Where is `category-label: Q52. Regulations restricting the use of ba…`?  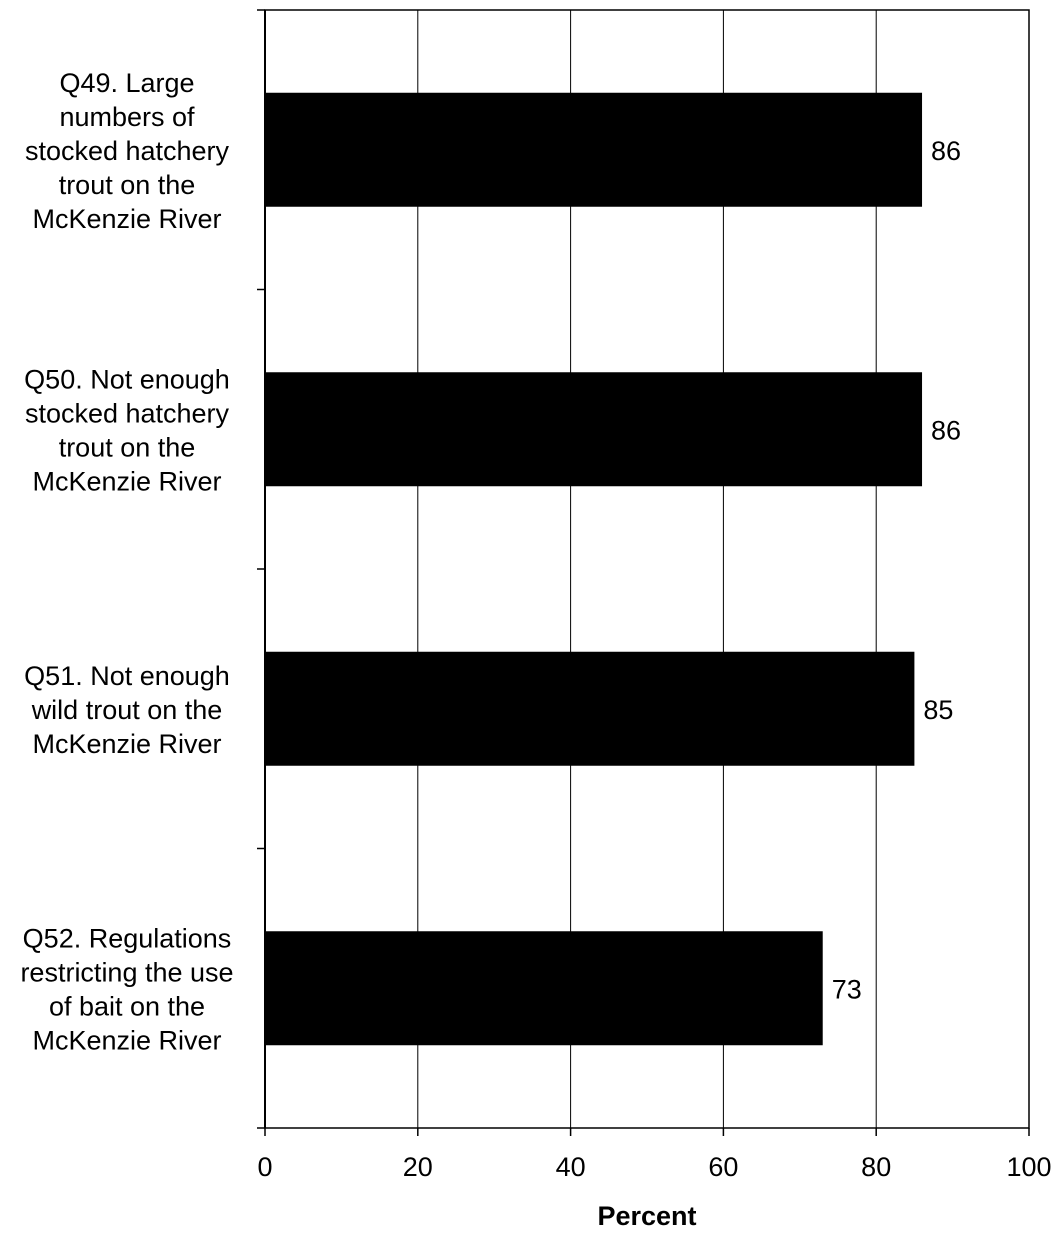
category-label: Q52. Regulations restricting the use of ba… is located at coordinates (126, 989).